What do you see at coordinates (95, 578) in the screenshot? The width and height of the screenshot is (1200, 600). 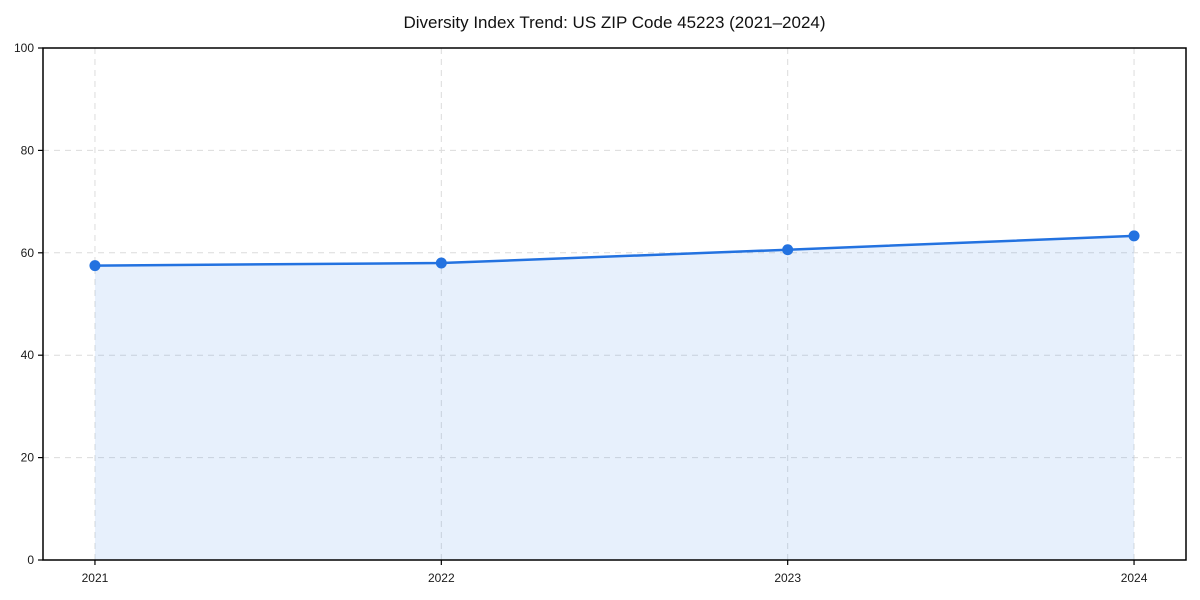 I see `x-tick-label: 2021` at bounding box center [95, 578].